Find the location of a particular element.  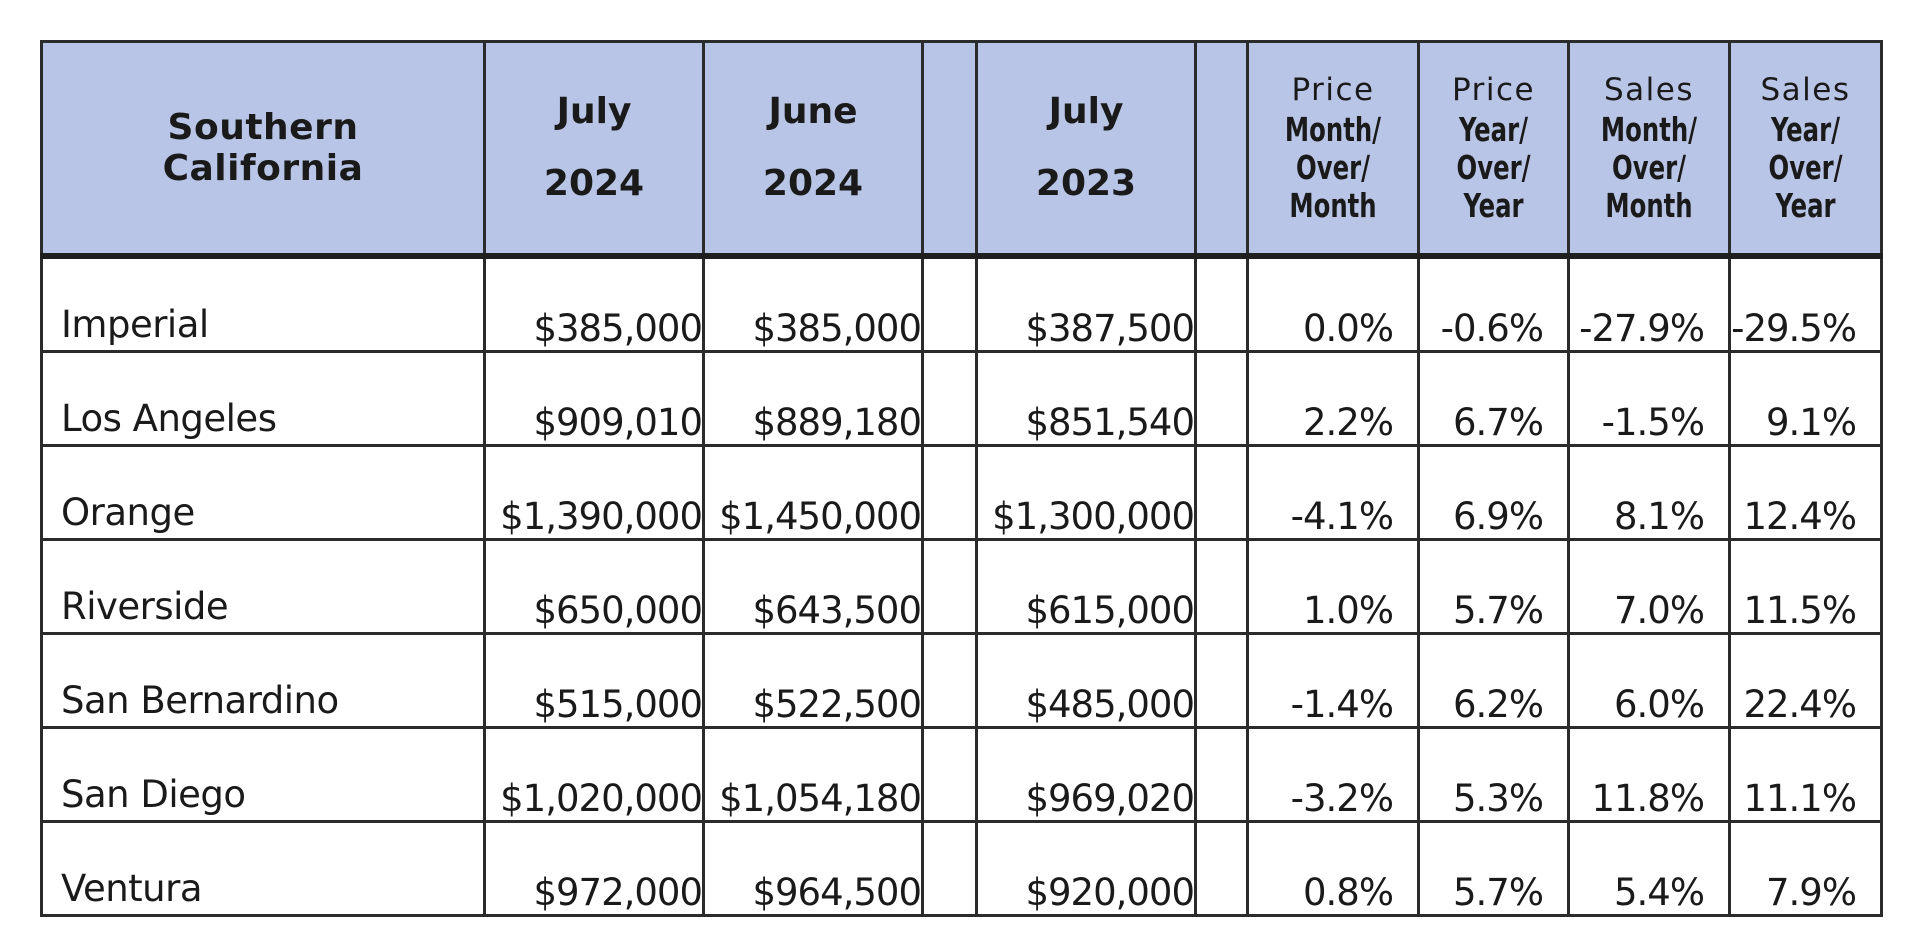

sales-yoy-change: -29.5% is located at coordinates (1805, 303).